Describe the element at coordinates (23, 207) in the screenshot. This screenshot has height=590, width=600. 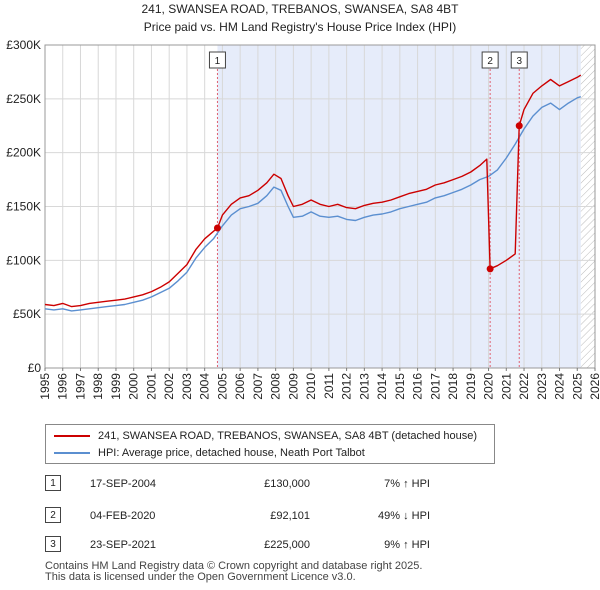
I see `y-tick-label: £150K` at that location.